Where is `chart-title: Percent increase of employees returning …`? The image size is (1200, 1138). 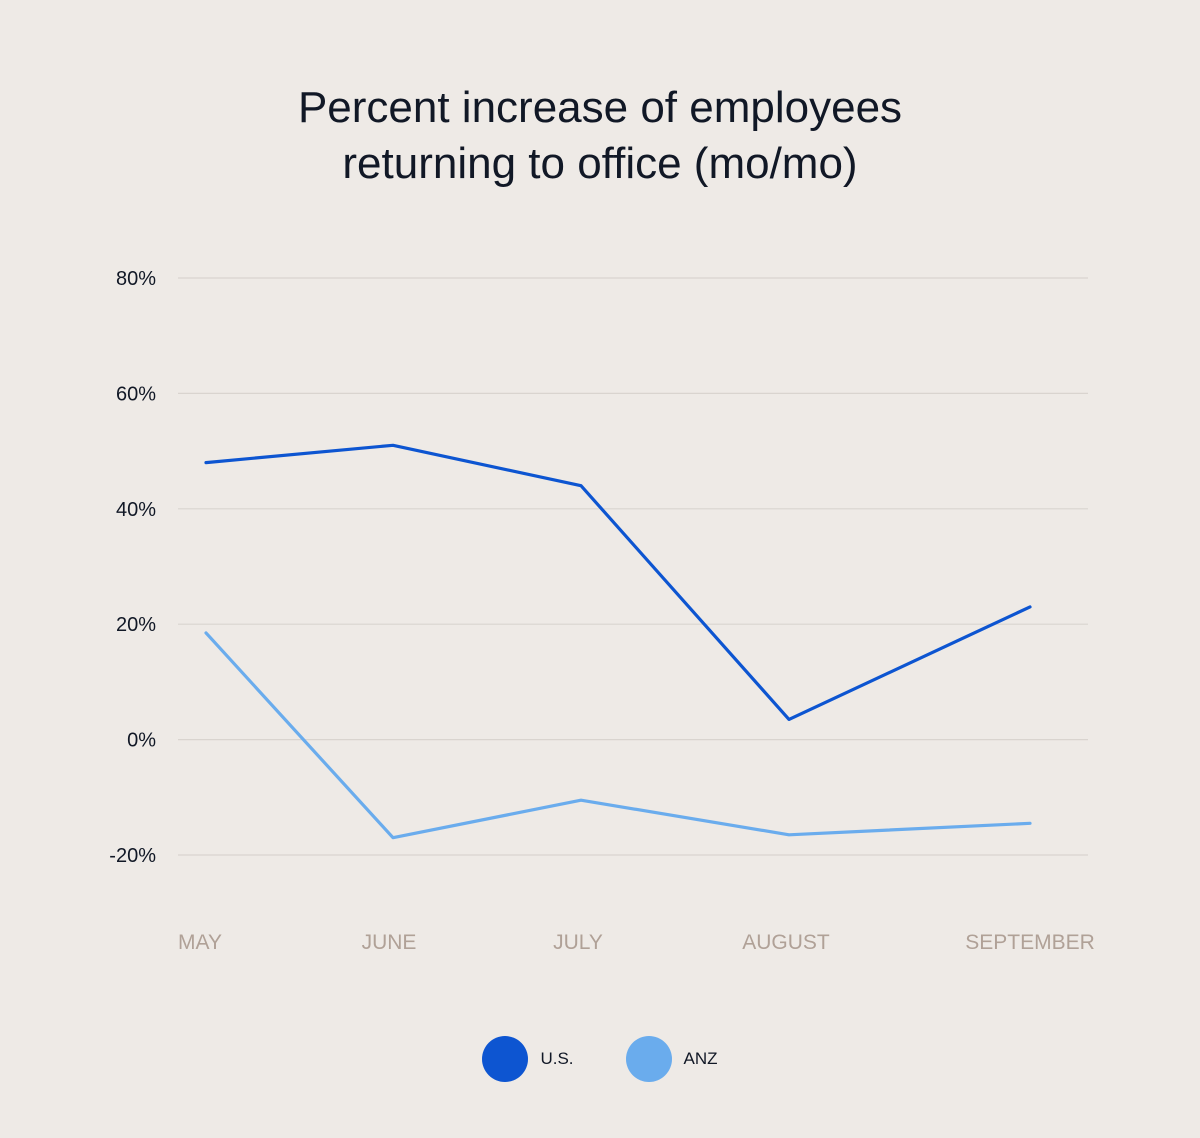 chart-title: Percent increase of employees returning … is located at coordinates (600, 136).